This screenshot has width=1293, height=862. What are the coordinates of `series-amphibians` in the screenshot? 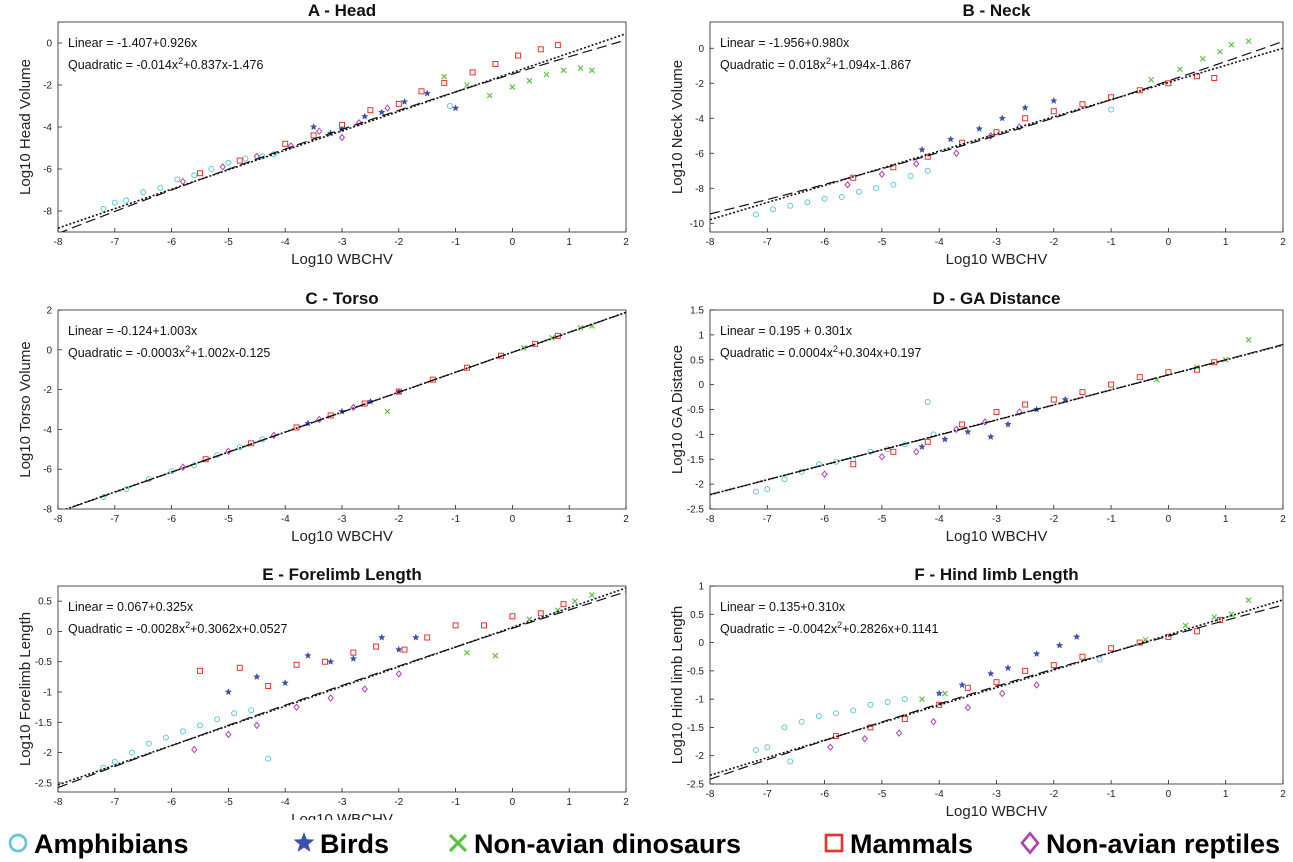 It's located at (276, 157).